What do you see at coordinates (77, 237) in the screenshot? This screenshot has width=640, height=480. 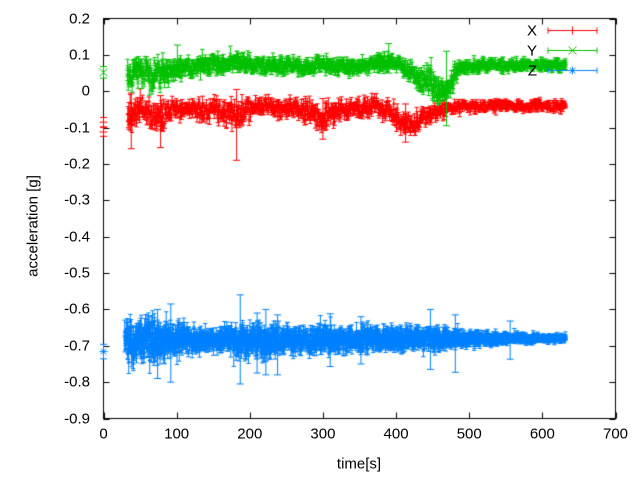 I see `y-tick-label: -0.4` at bounding box center [77, 237].